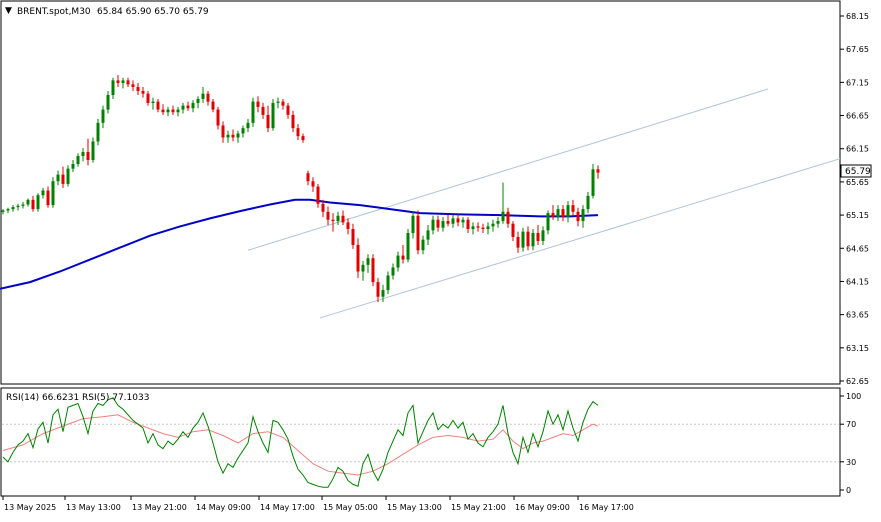  What do you see at coordinates (478, 507) in the screenshot?
I see `time-tick-label: 15 May 21:00` at bounding box center [478, 507].